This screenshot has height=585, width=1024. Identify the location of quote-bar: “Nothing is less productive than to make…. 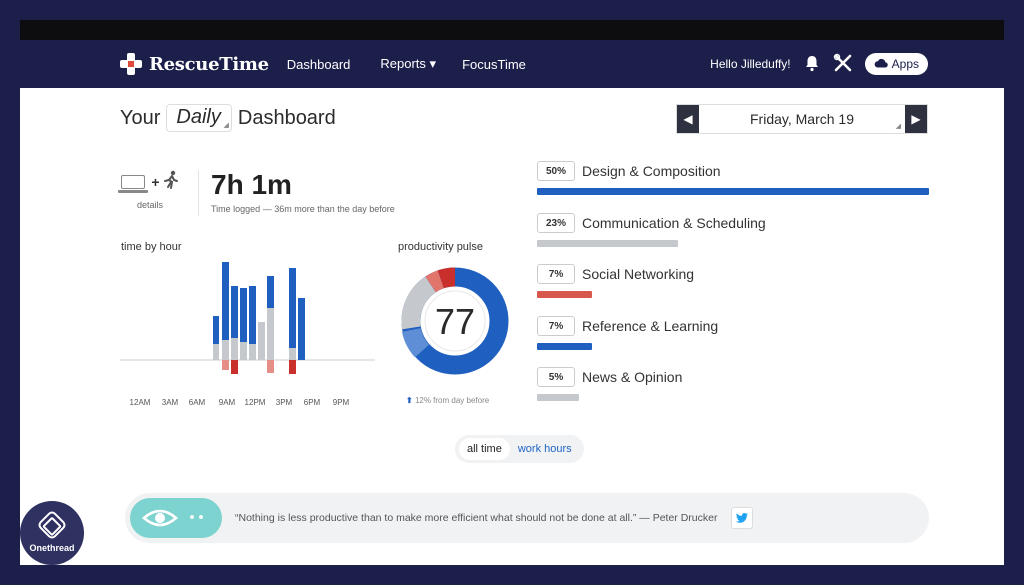
(527, 518).